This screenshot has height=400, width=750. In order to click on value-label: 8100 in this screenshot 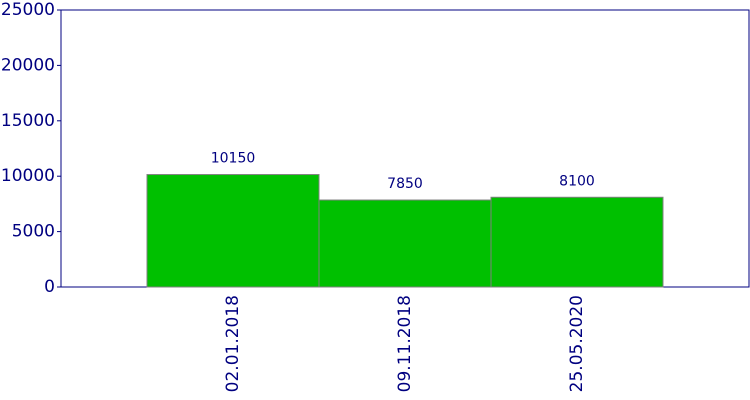, I will do `click(577, 181)`.